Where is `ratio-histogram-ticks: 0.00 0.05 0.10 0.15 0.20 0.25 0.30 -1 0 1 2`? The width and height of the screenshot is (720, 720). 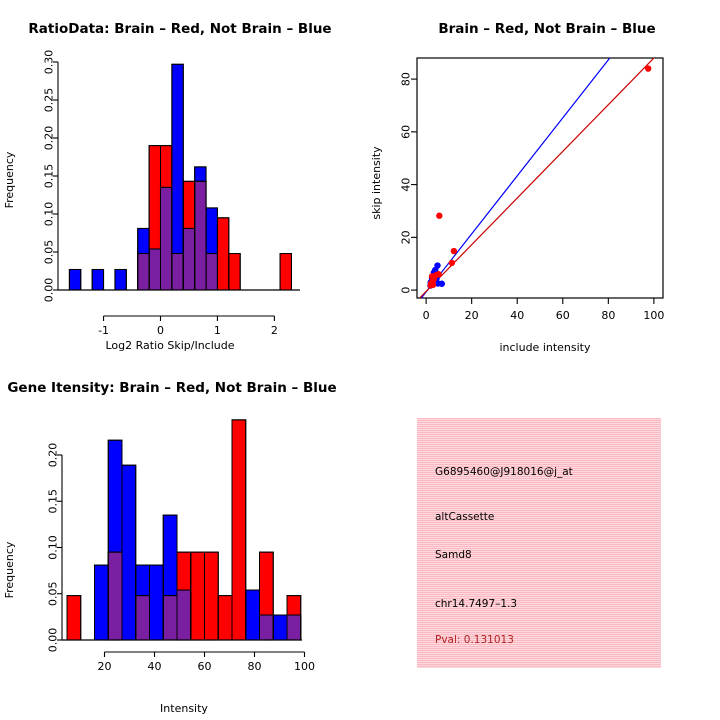
ratio-histogram-ticks: 0.00 0.05 0.10 0.15 0.20 0.25 0.30 -1 0 1 2 is located at coordinates (160, 193).